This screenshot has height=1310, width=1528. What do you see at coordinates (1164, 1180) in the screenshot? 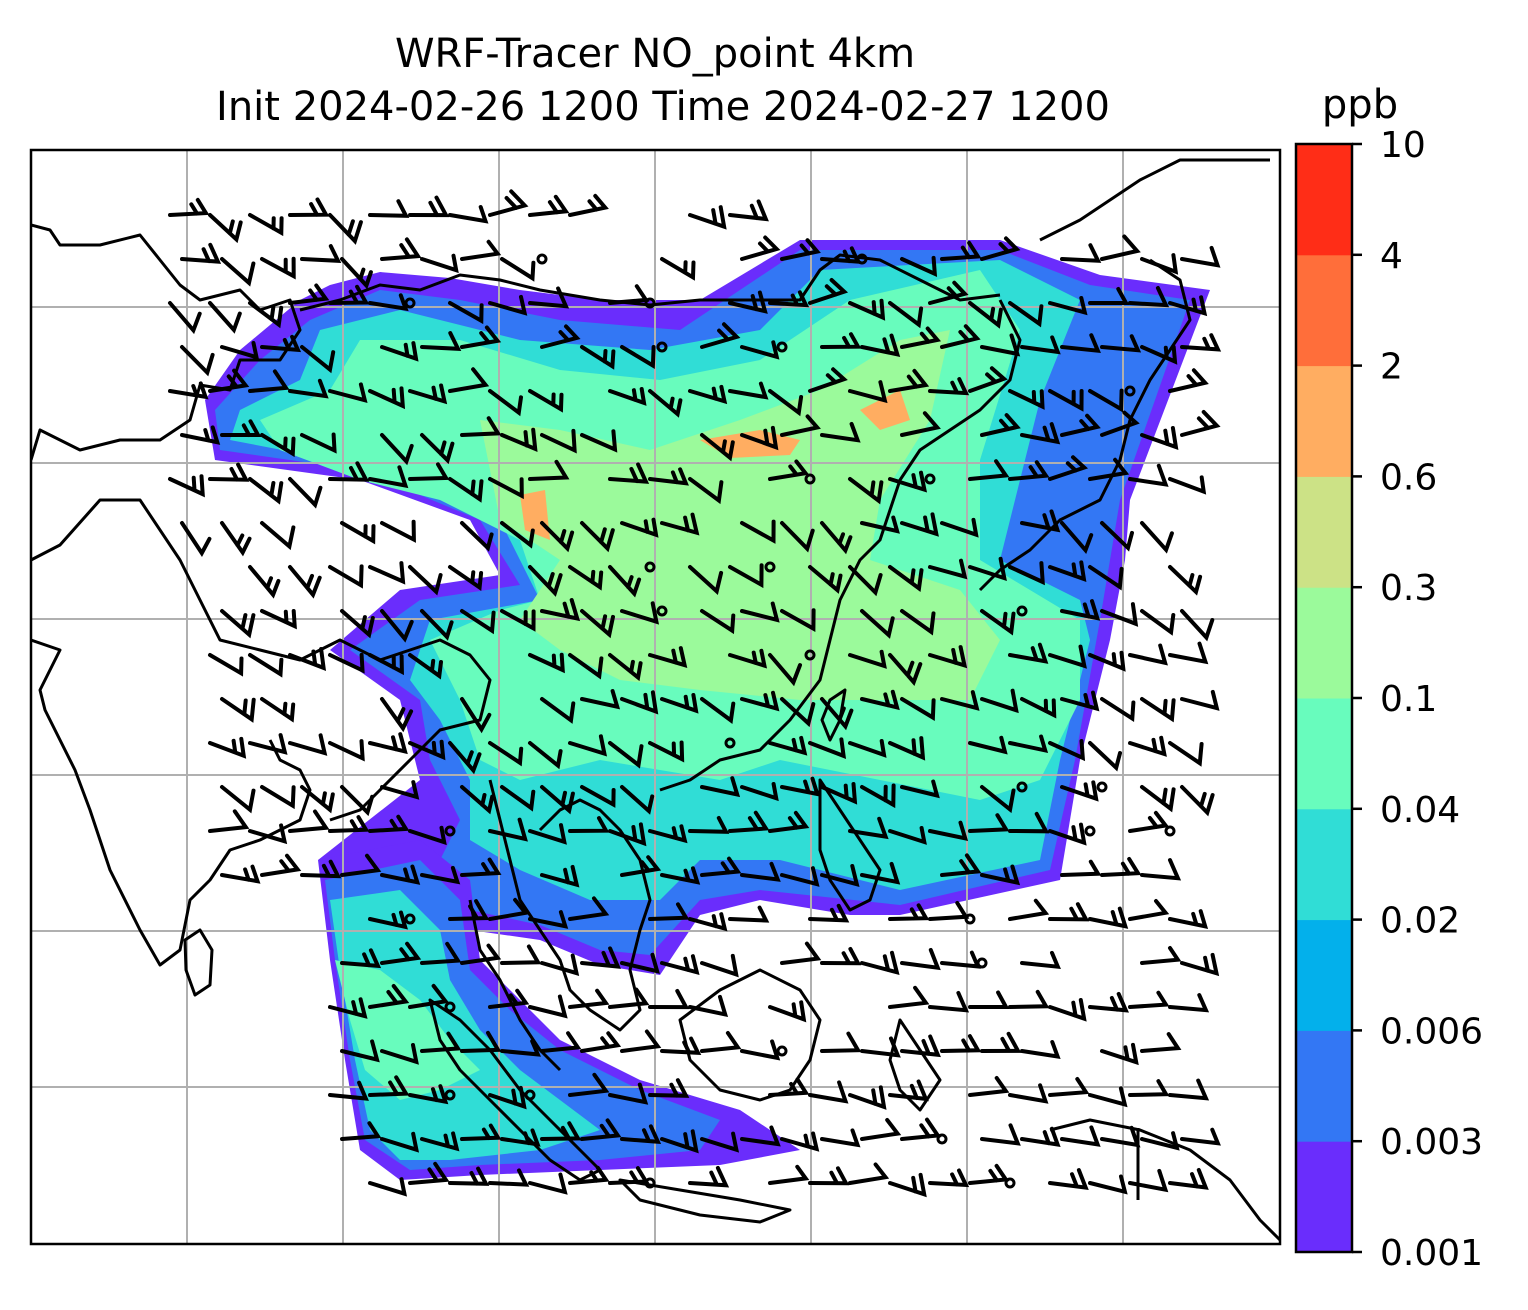
I see `coastline-new-guinea` at bounding box center [1164, 1180].